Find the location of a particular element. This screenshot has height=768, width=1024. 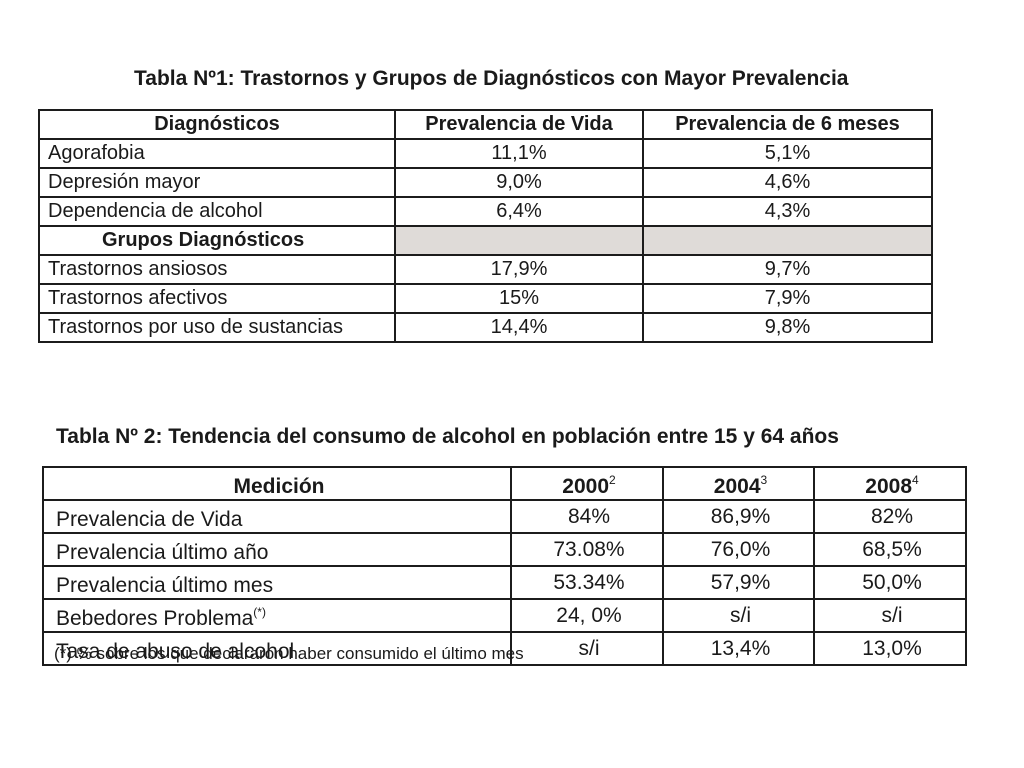

value-2004-cell: 57,9% is located at coordinates (738, 582).